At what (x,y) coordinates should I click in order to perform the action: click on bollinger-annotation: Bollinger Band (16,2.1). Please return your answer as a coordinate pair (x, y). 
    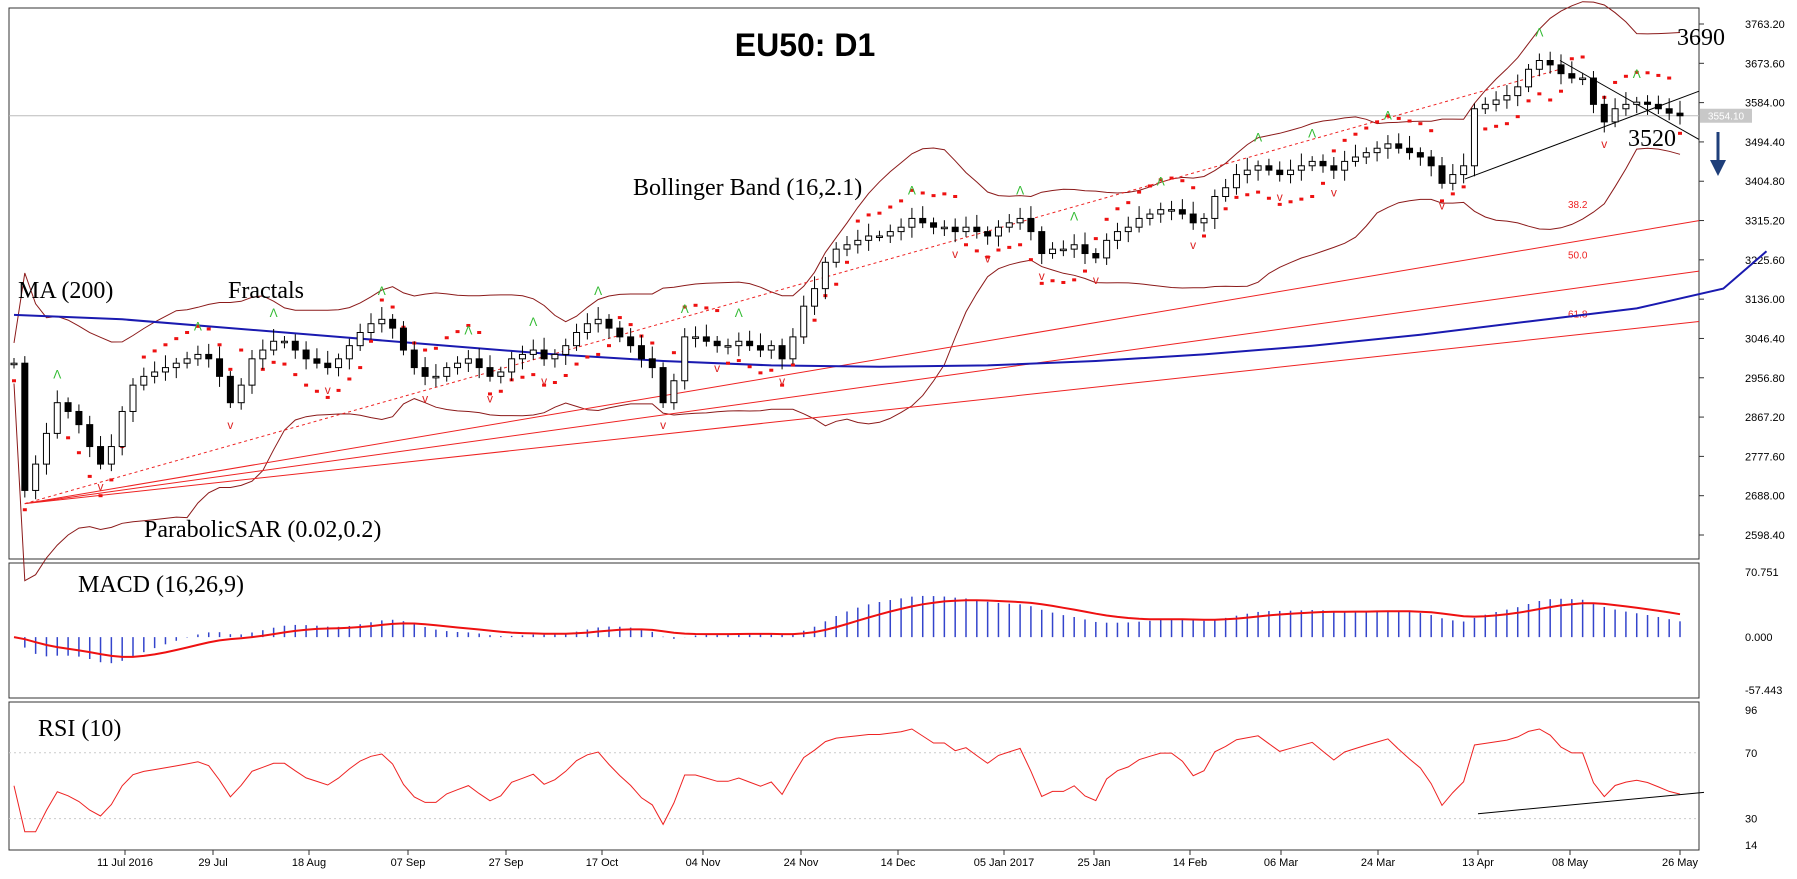
    Looking at the image, I should click on (747, 188).